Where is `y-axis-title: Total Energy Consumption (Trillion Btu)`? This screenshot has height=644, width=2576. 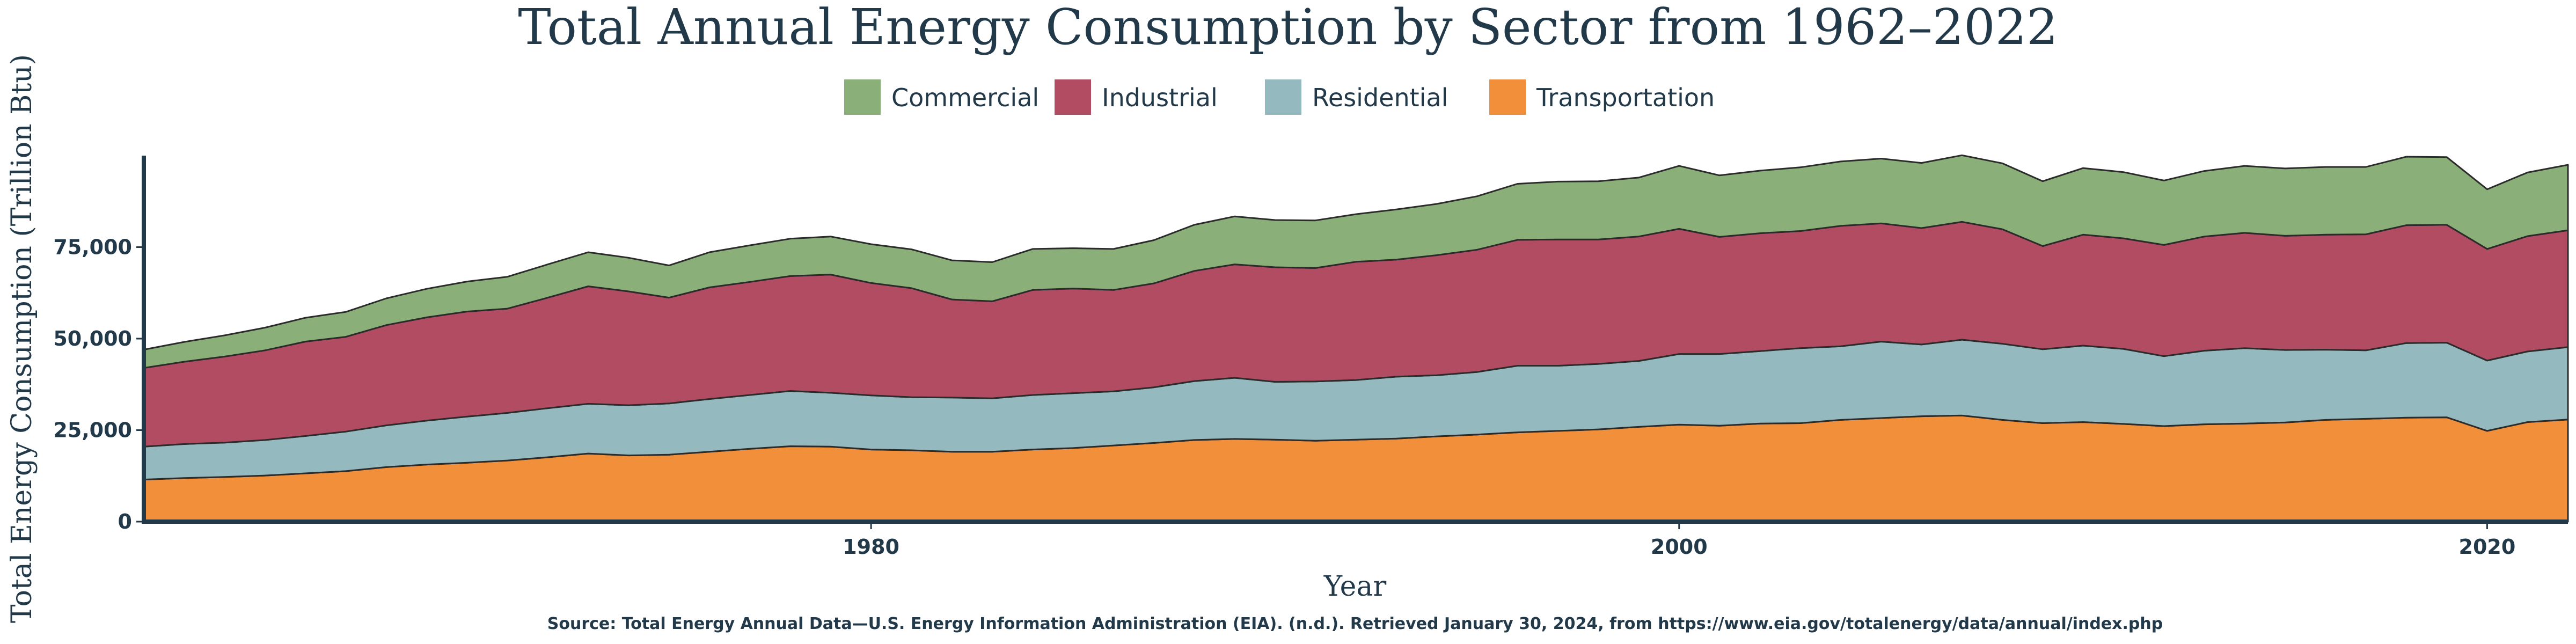 y-axis-title: Total Energy Consumption (Trillion Btu) is located at coordinates (22, 338).